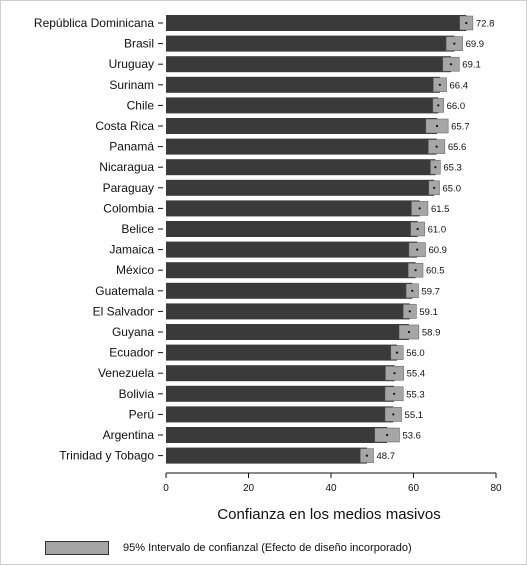 The width and height of the screenshot is (527, 566). Describe the element at coordinates (131, 353) in the screenshot. I see `category-label: Ecuador` at that location.